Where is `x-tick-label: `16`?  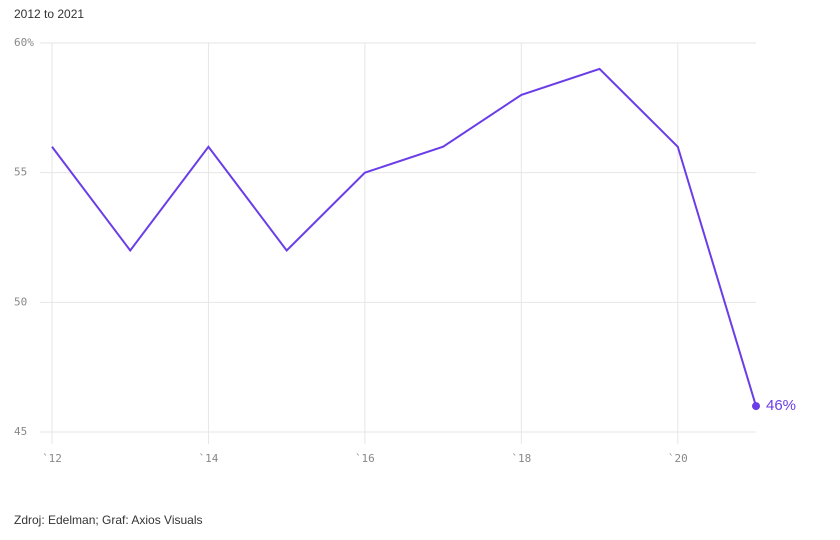
x-tick-label: `16 is located at coordinates (365, 458).